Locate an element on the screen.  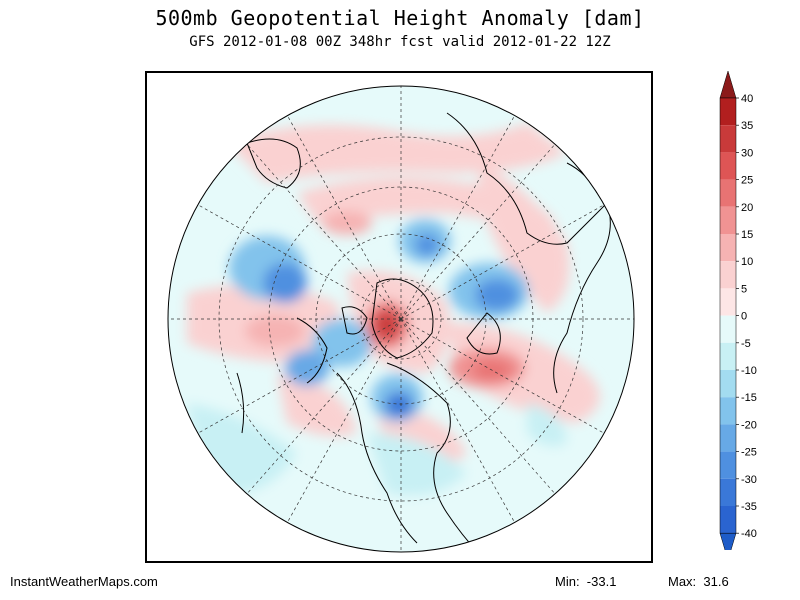
colorbar-tick-label: 0 is located at coordinates (744, 317).